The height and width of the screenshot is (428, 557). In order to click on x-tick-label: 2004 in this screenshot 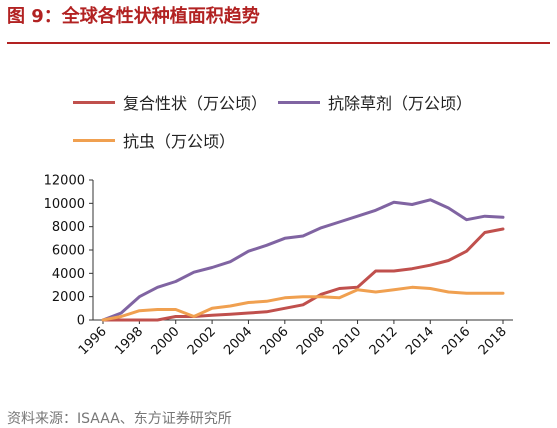, I will do `click(238, 341)`.